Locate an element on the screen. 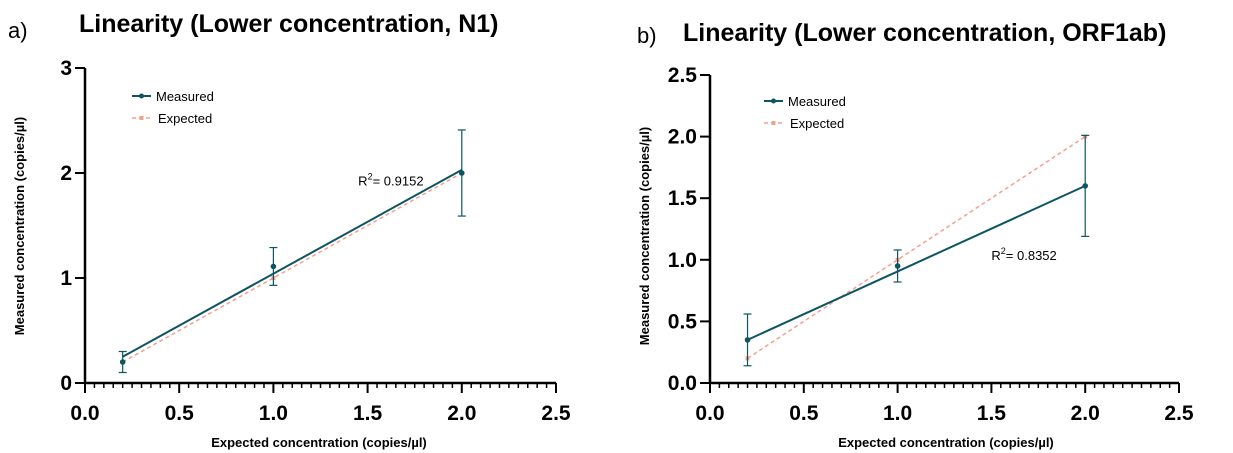 The height and width of the screenshot is (453, 1233). y-tick-label-b: 1.5 is located at coordinates (683, 198).